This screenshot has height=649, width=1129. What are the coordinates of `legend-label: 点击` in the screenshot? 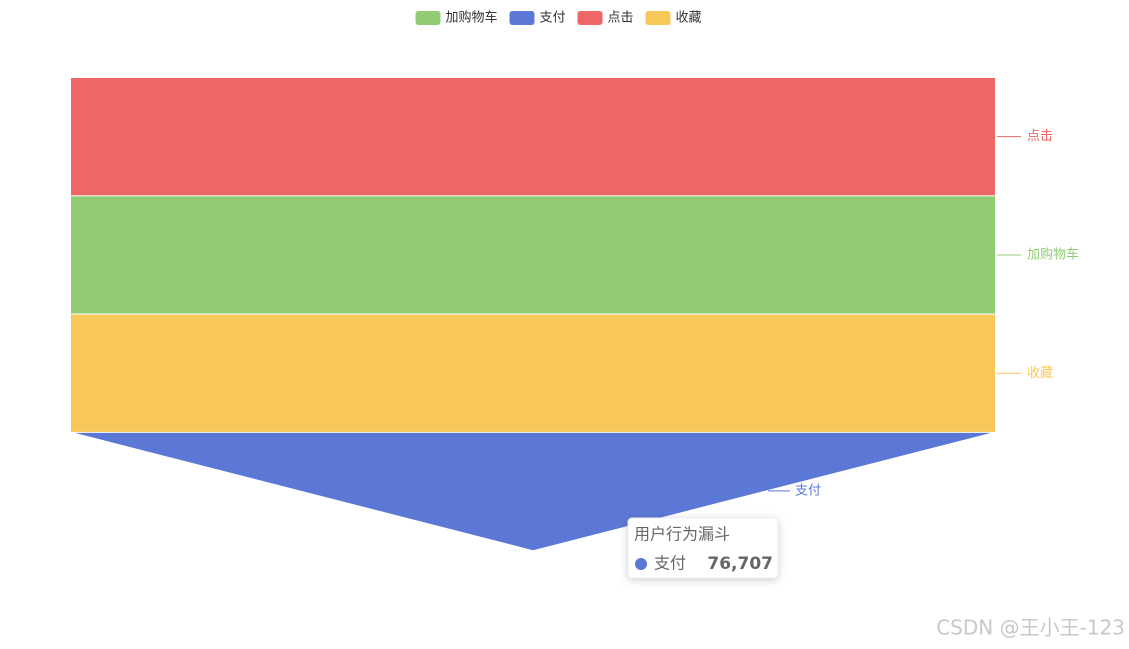 It's located at (621, 18).